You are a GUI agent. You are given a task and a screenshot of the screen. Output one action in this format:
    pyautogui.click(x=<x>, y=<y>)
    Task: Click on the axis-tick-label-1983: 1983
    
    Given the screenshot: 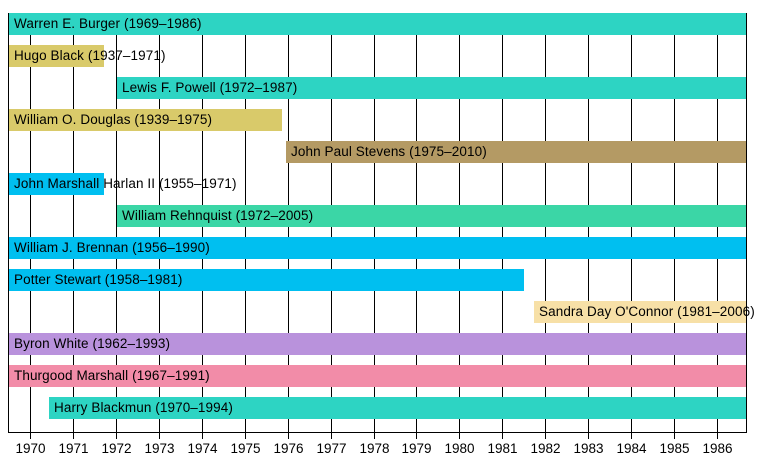 What is the action you would take?
    pyautogui.click(x=588, y=448)
    